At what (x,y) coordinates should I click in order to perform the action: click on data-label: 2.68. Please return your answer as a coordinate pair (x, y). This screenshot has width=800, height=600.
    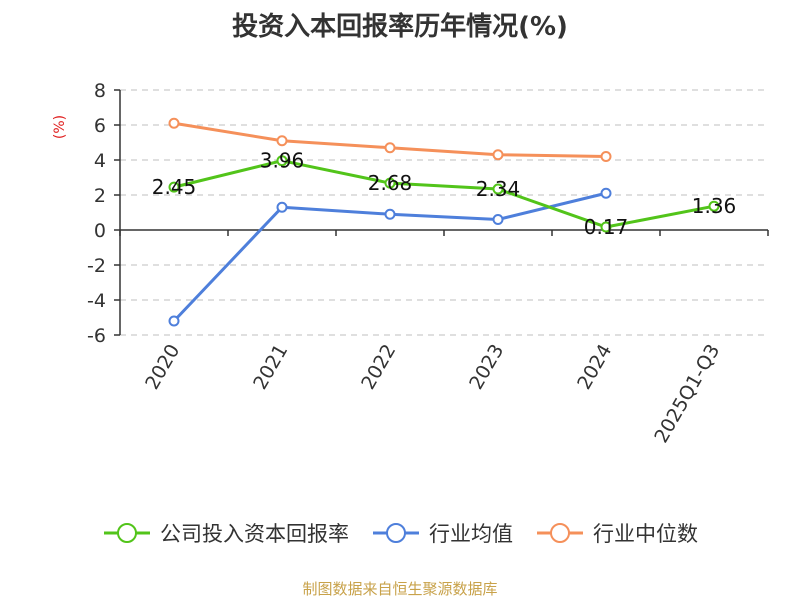
    Looking at the image, I should click on (390, 183).